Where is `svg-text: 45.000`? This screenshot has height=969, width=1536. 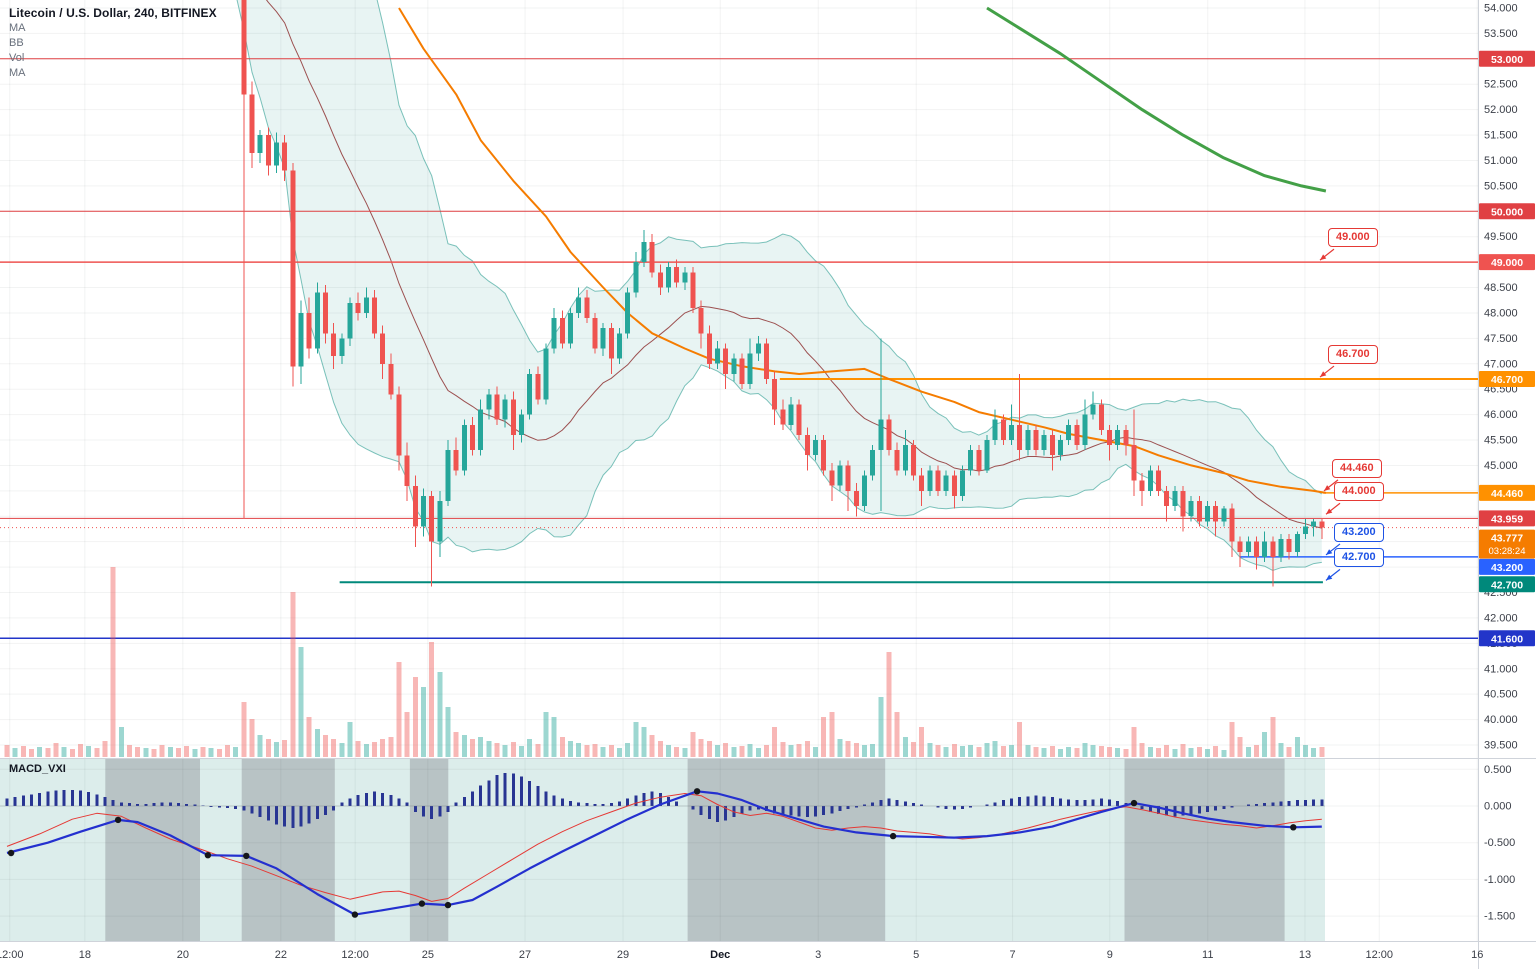 svg-text: 45.000 is located at coordinates (1501, 466).